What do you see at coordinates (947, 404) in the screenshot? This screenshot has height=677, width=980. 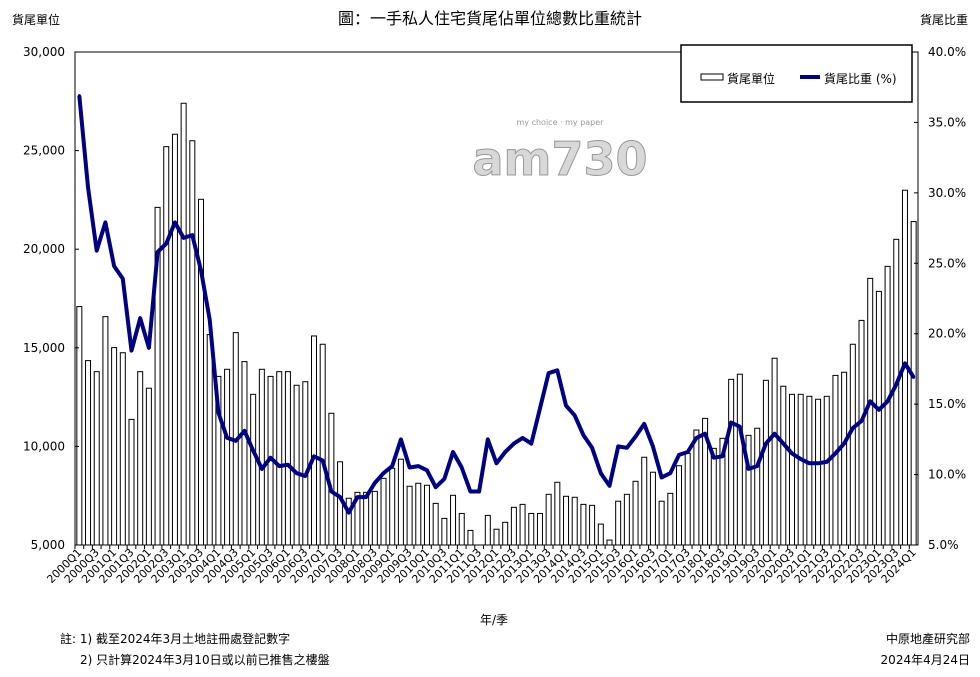 I see `right-tick-label: 15.0%` at bounding box center [947, 404].